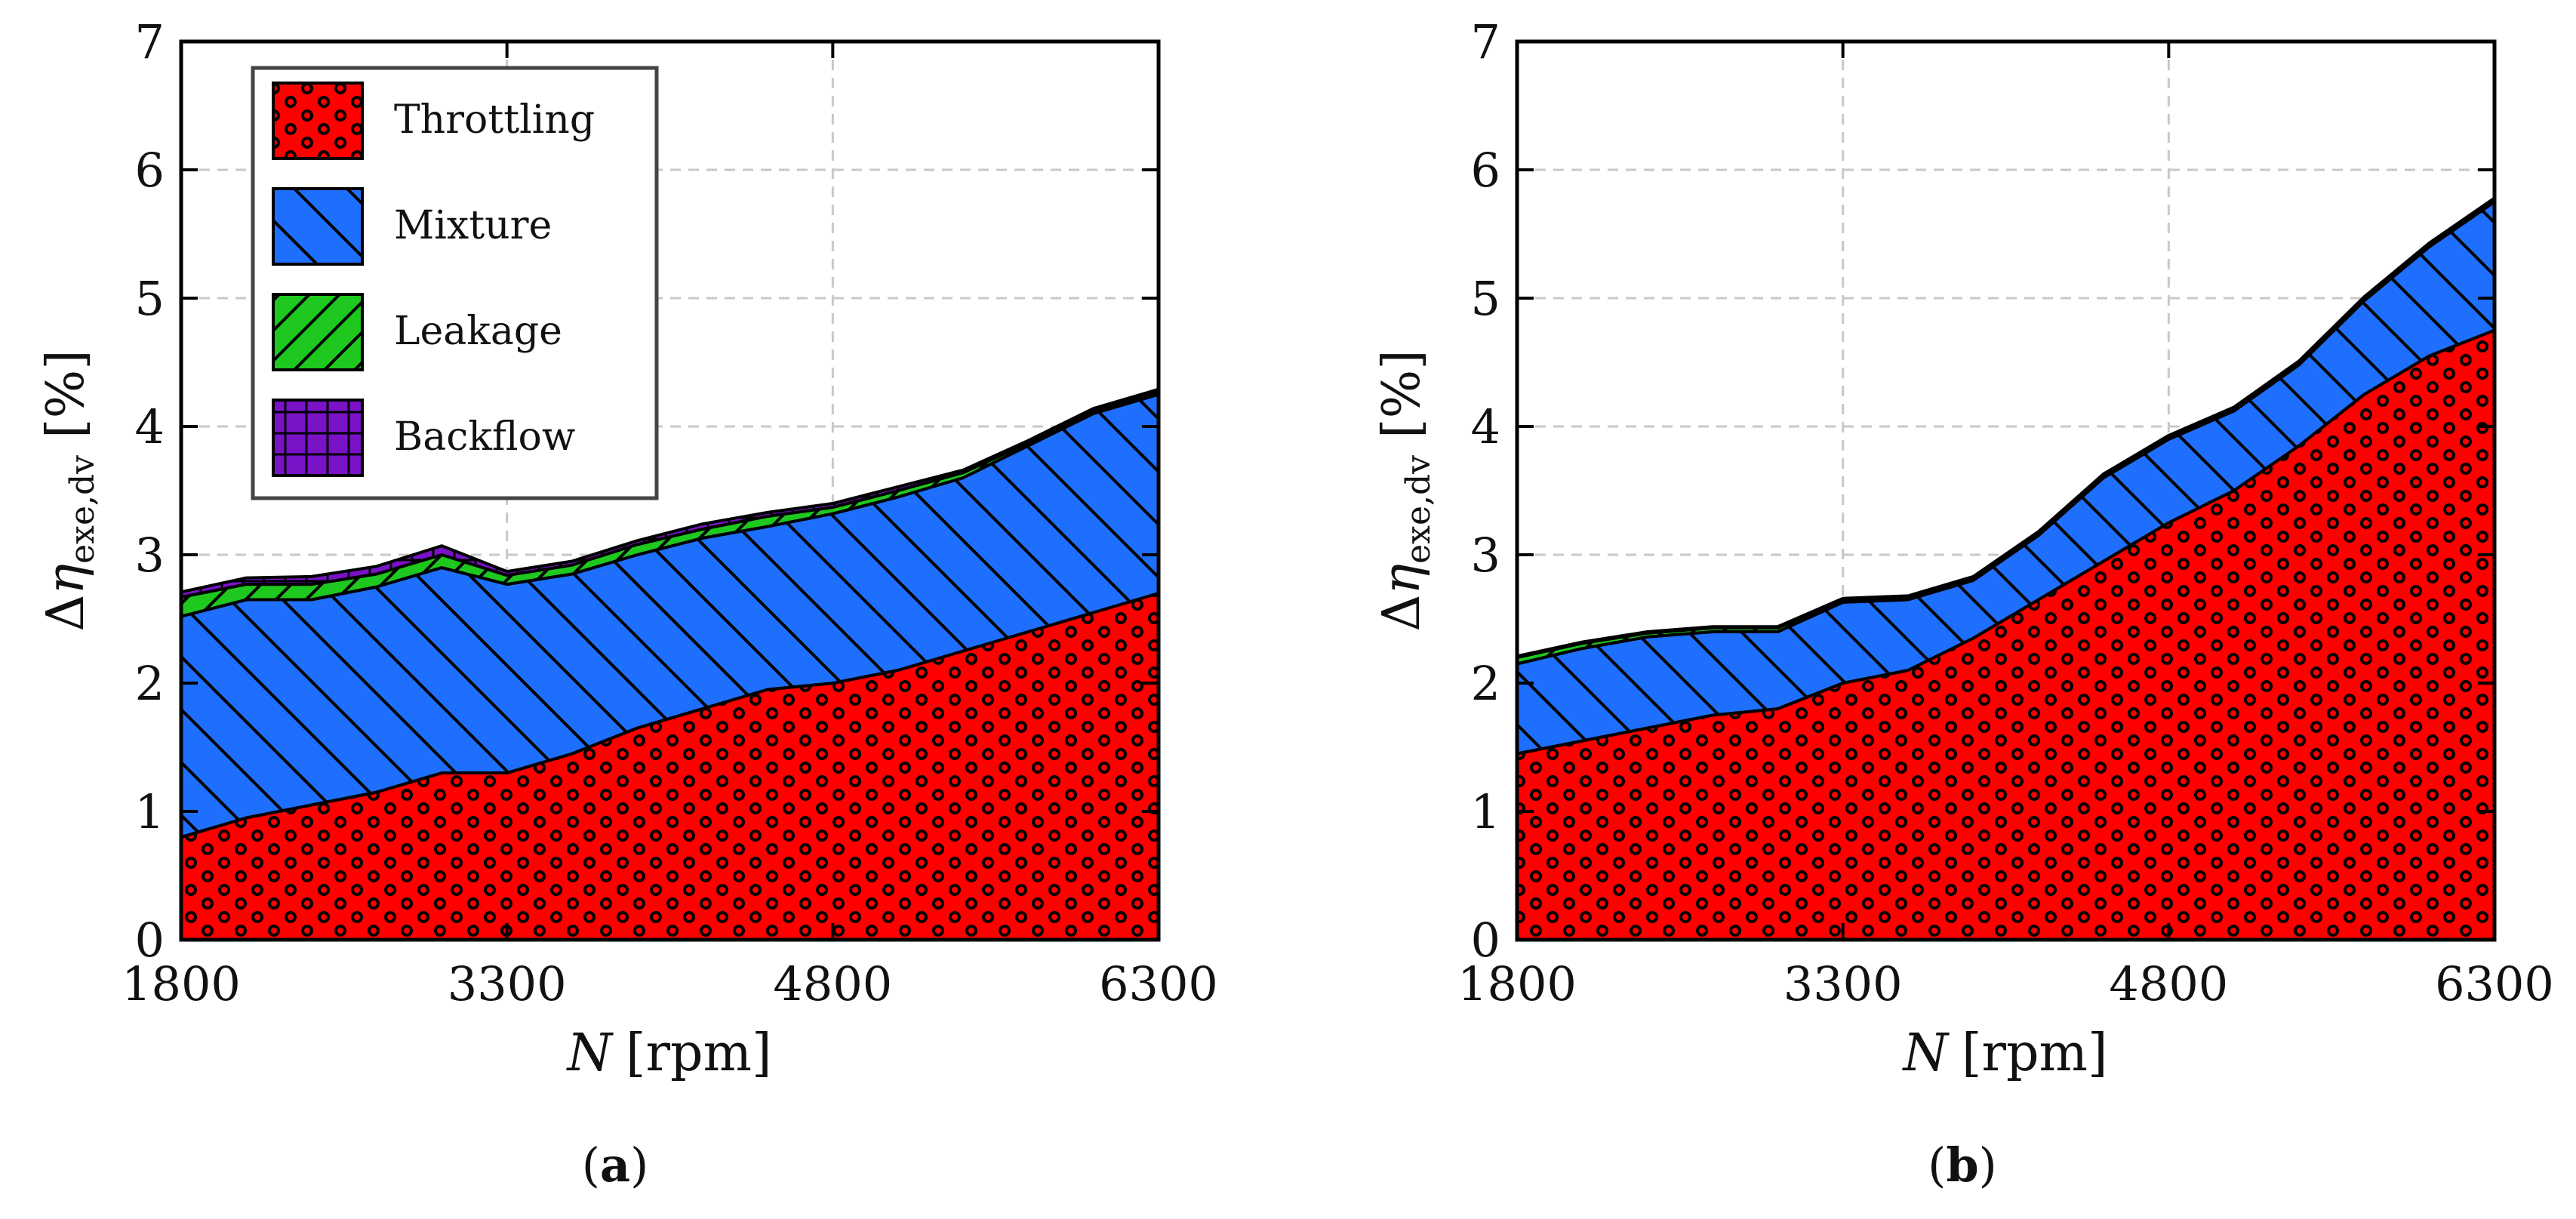 Image resolution: width=2576 pixels, height=1219 pixels. Describe the element at coordinates (1158, 984) in the screenshot. I see `x-tick-label-6300-a: 6300` at that location.